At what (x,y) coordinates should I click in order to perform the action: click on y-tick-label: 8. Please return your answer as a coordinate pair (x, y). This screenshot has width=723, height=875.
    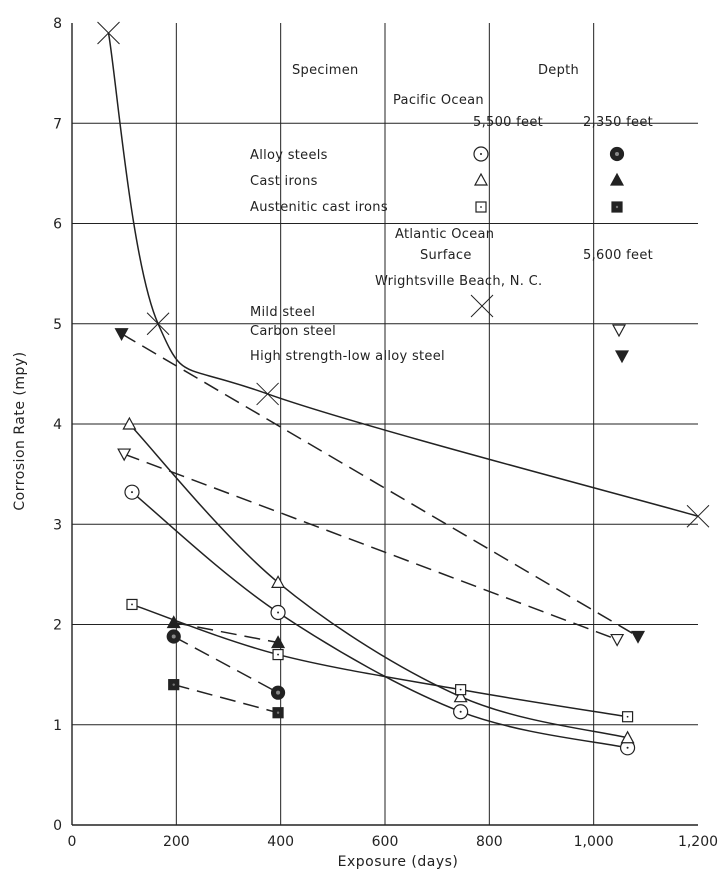
    Looking at the image, I should click on (57, 24).